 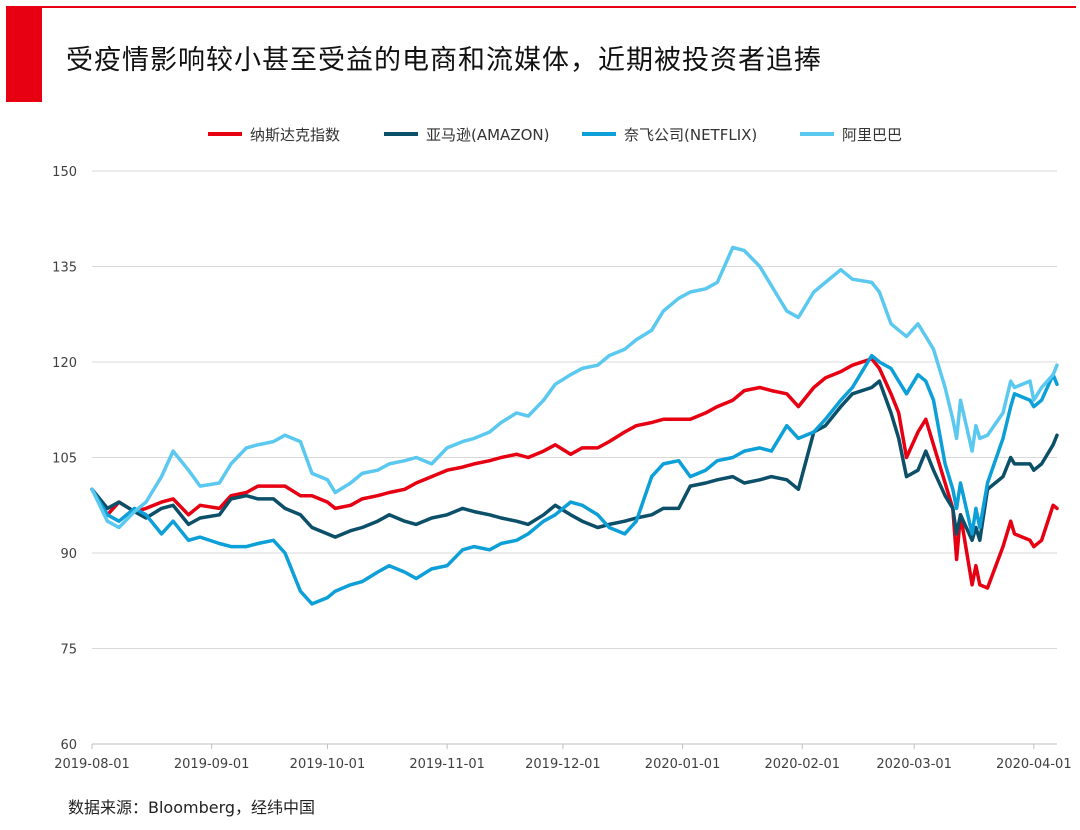 I want to click on x-tick-label: 2020-01-01, so click(x=683, y=764).